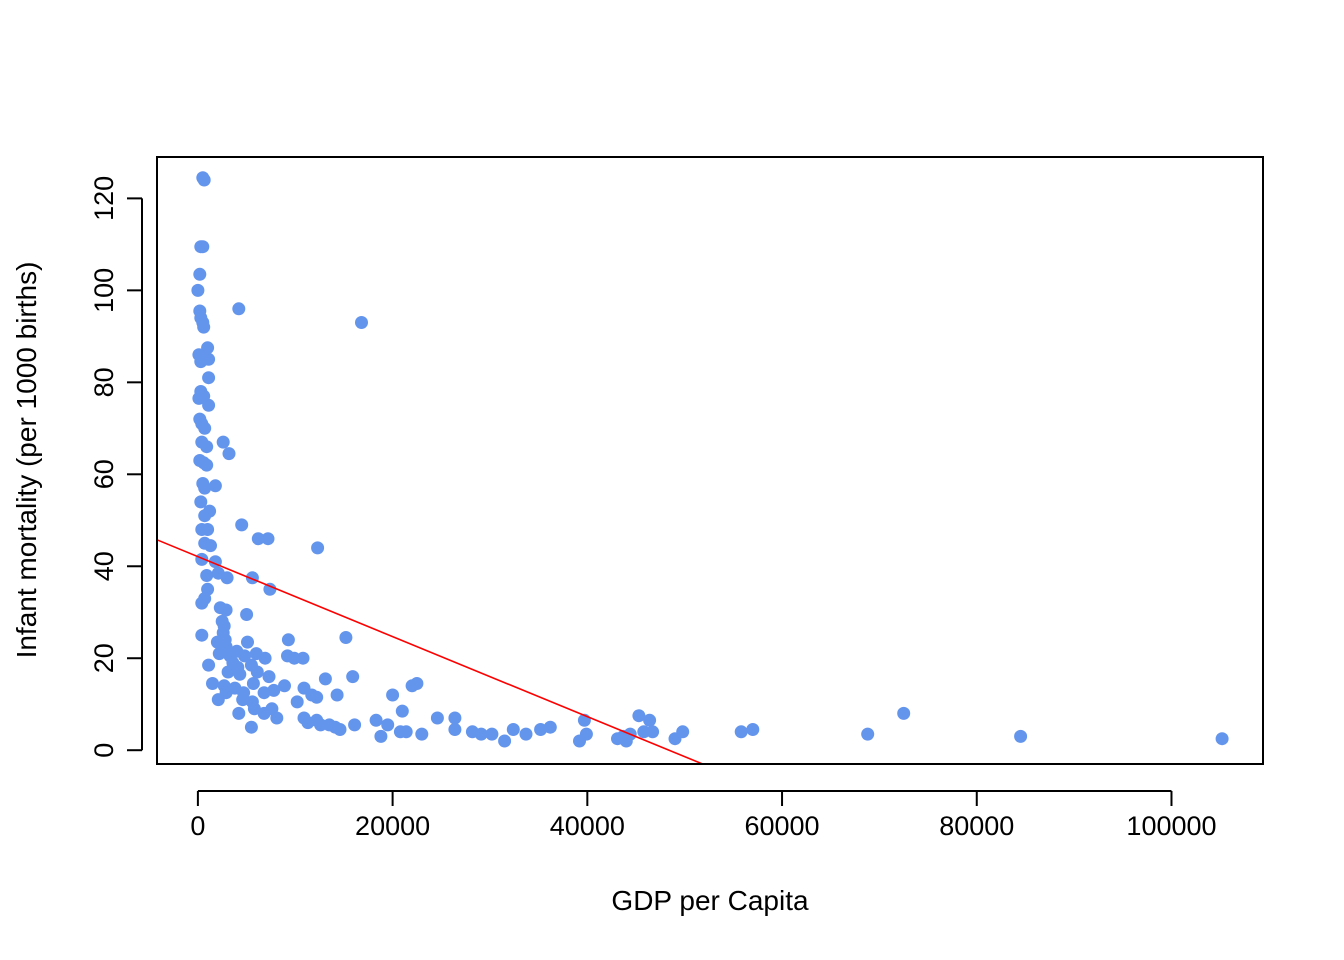 This screenshot has width=1344, height=960. I want to click on x-tick-label-80000: 80000, so click(976, 826).